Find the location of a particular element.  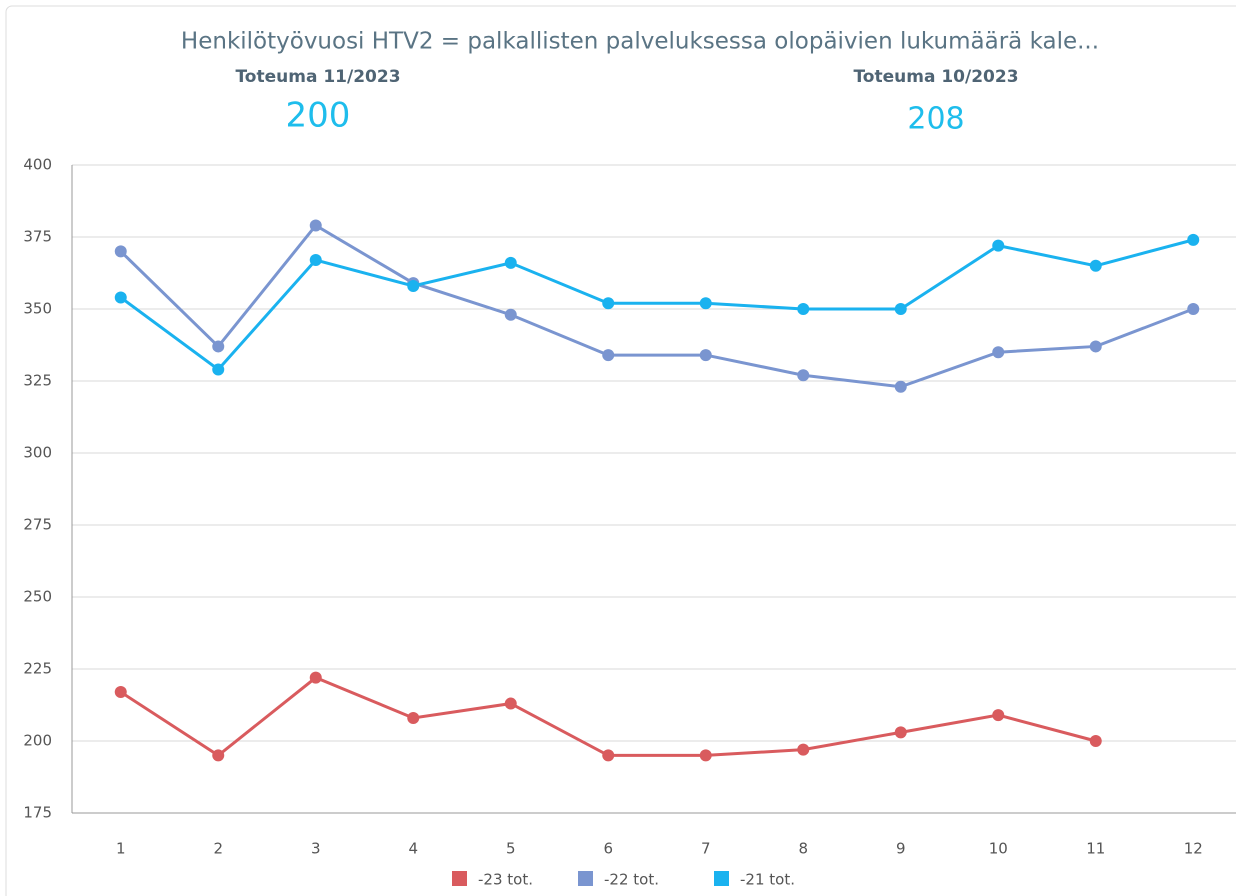

y-tick-label: 325 is located at coordinates (37, 381).